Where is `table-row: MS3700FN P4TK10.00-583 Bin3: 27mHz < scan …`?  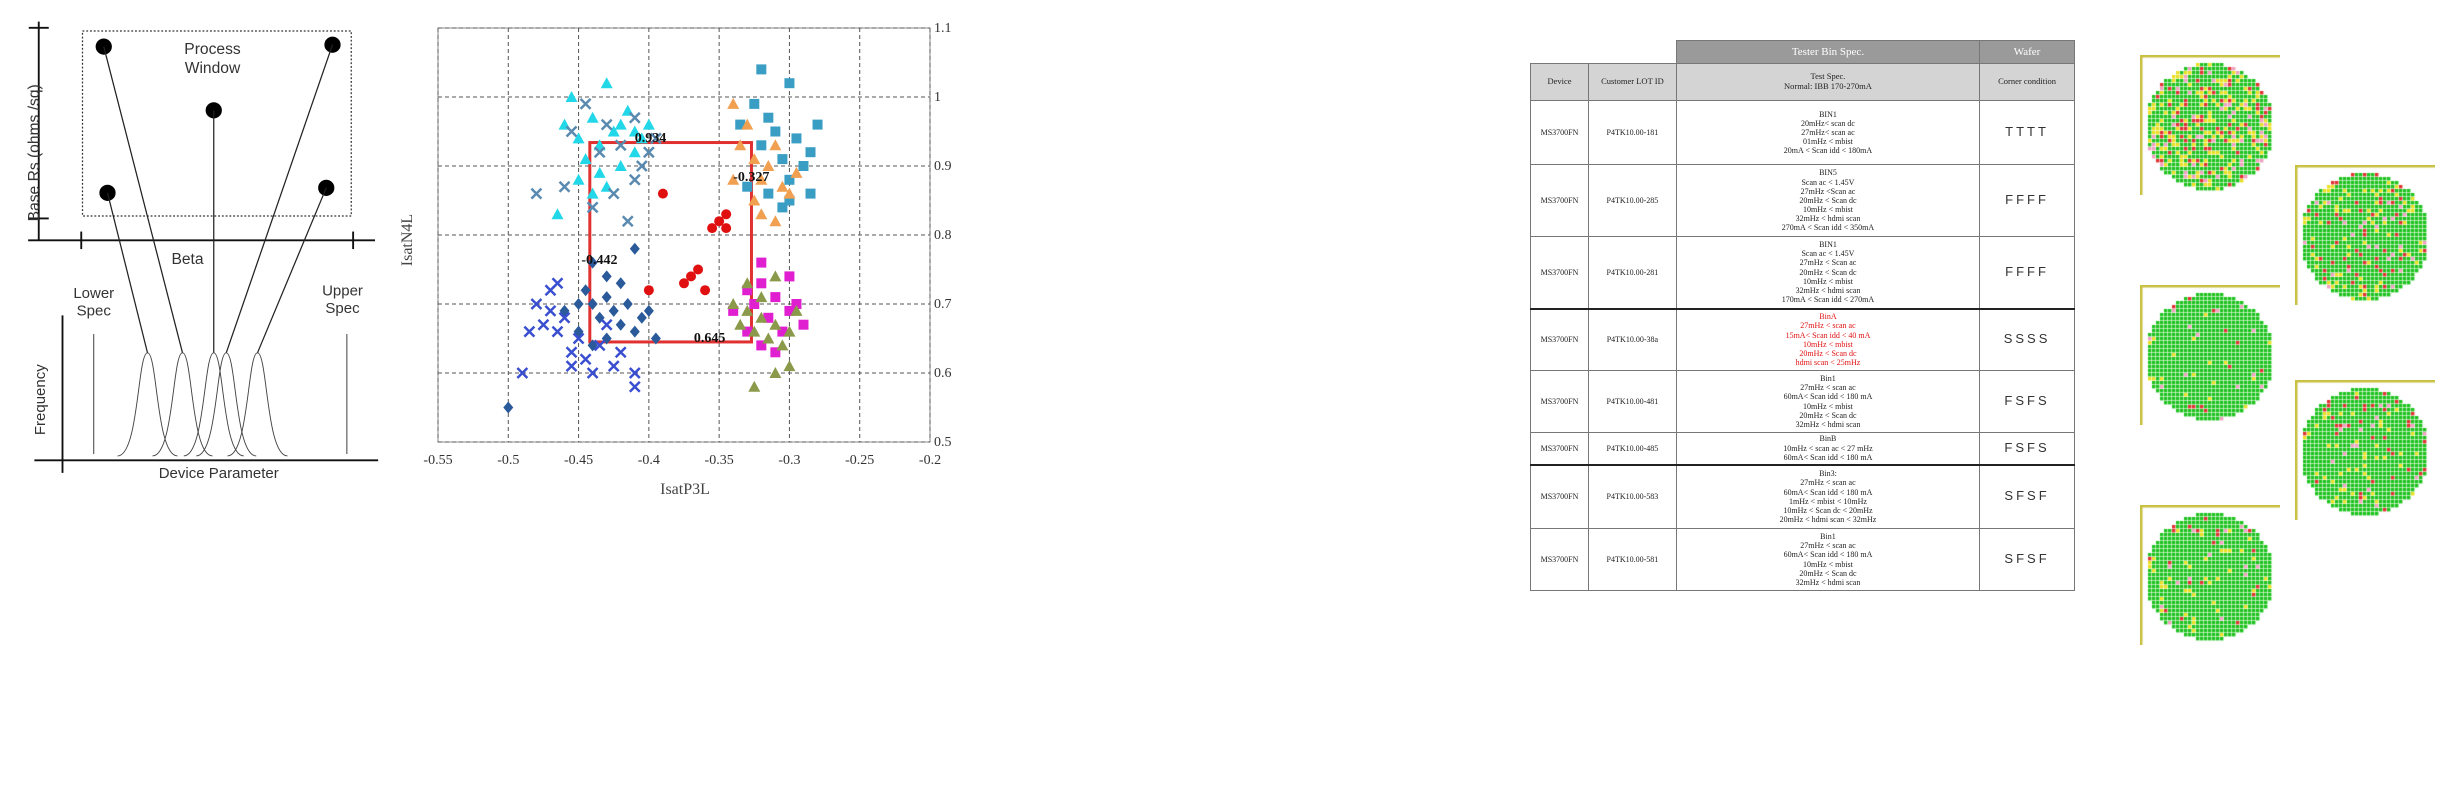 table-row: MS3700FN P4TK10.00-583 Bin3: 27mHz < scan … is located at coordinates (1802, 496).